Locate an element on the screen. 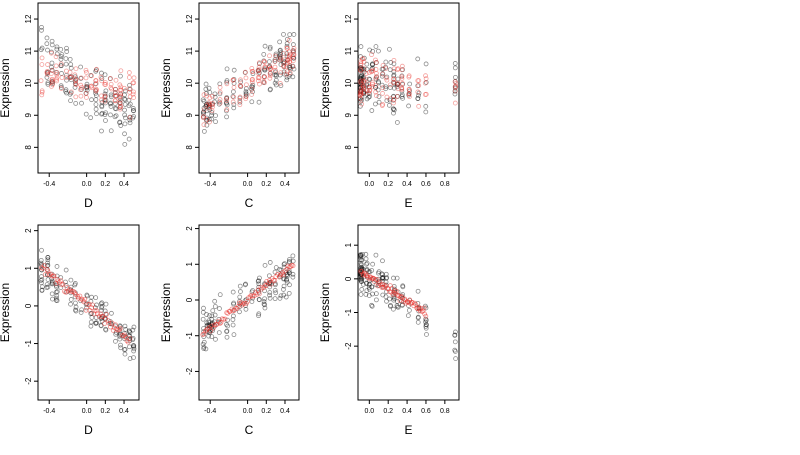  x-tick-label: 0.0 is located at coordinates (87, 184).